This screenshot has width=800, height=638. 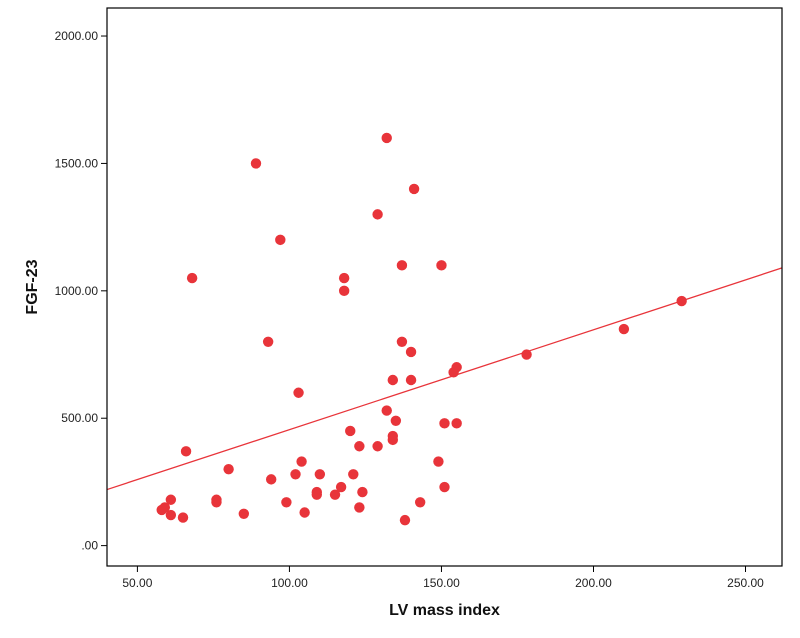 What do you see at coordinates (289, 583) in the screenshot?
I see `x-tick-label: 100.00` at bounding box center [289, 583].